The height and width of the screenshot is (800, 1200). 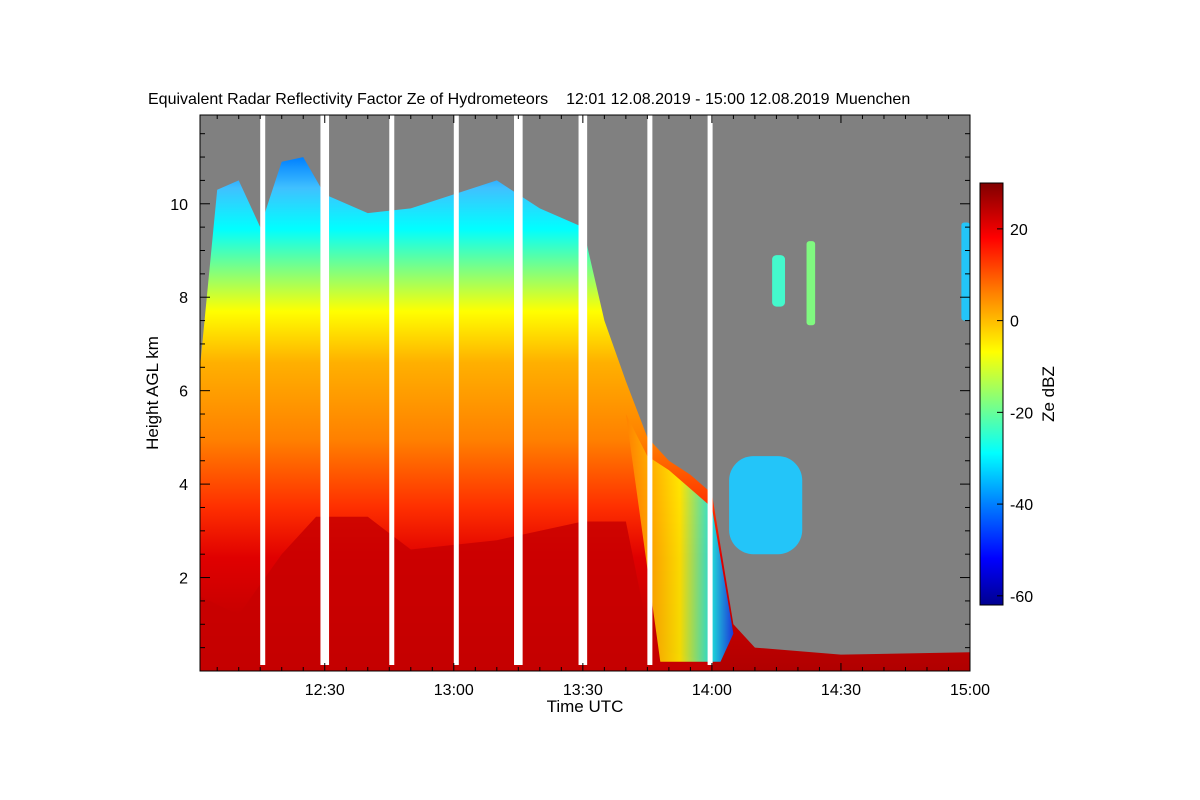 I want to click on y-tick-label: 2, so click(x=183, y=579).